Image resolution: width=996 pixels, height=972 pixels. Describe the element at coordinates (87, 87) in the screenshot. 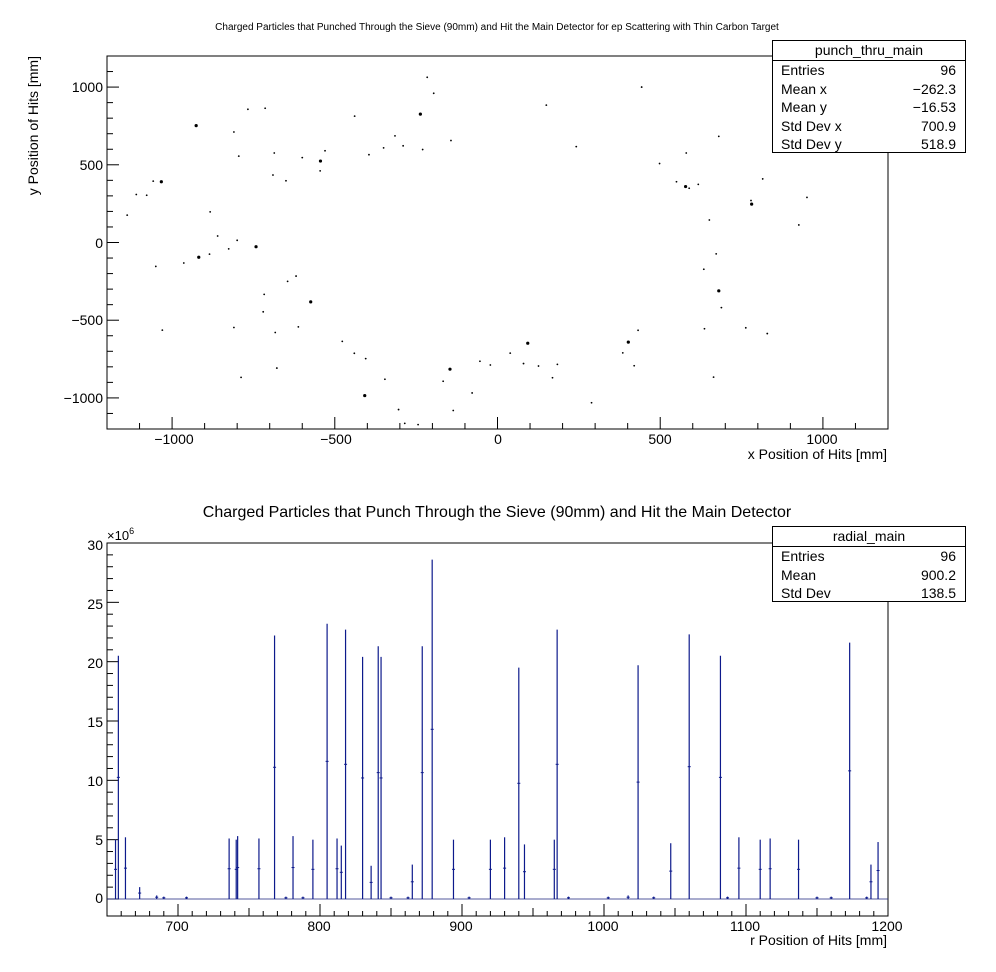

I see `scatter-y-tick-label: 1000` at that location.